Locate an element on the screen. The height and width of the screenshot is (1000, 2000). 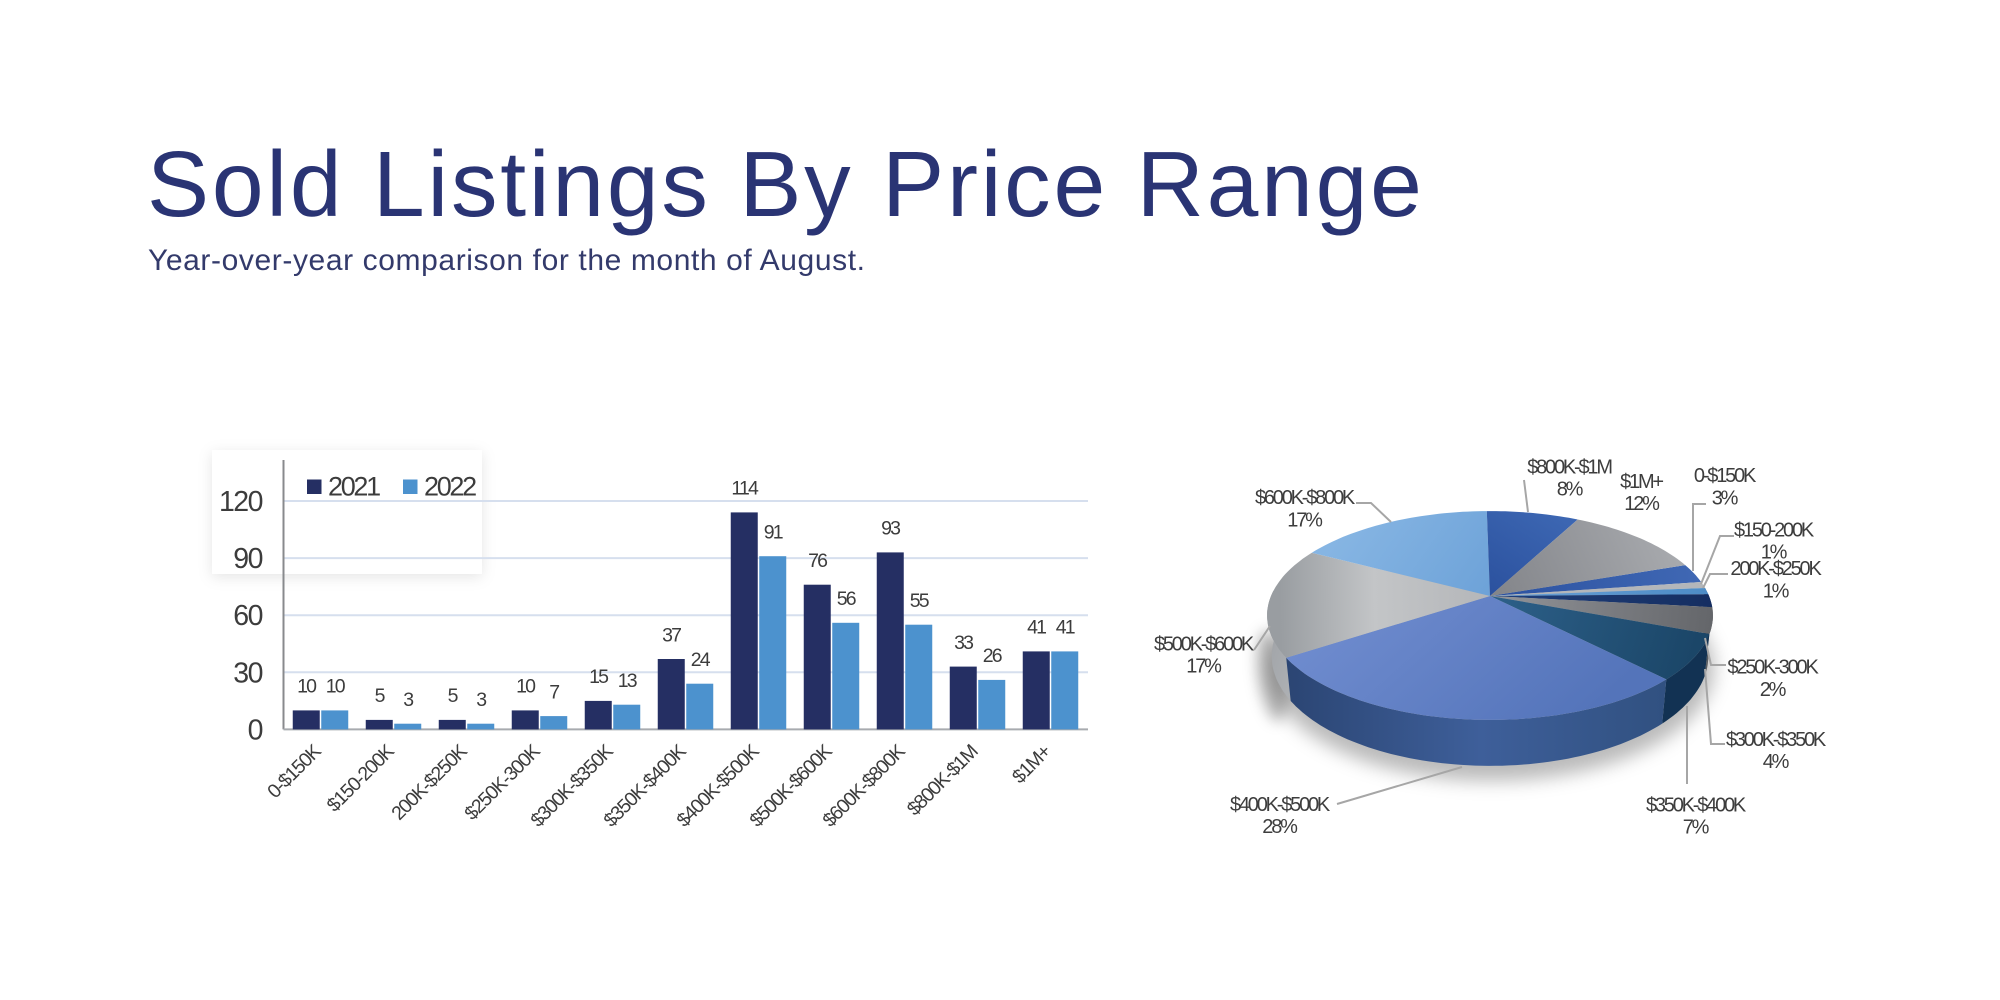
svg-text: 91 is located at coordinates (773, 533).